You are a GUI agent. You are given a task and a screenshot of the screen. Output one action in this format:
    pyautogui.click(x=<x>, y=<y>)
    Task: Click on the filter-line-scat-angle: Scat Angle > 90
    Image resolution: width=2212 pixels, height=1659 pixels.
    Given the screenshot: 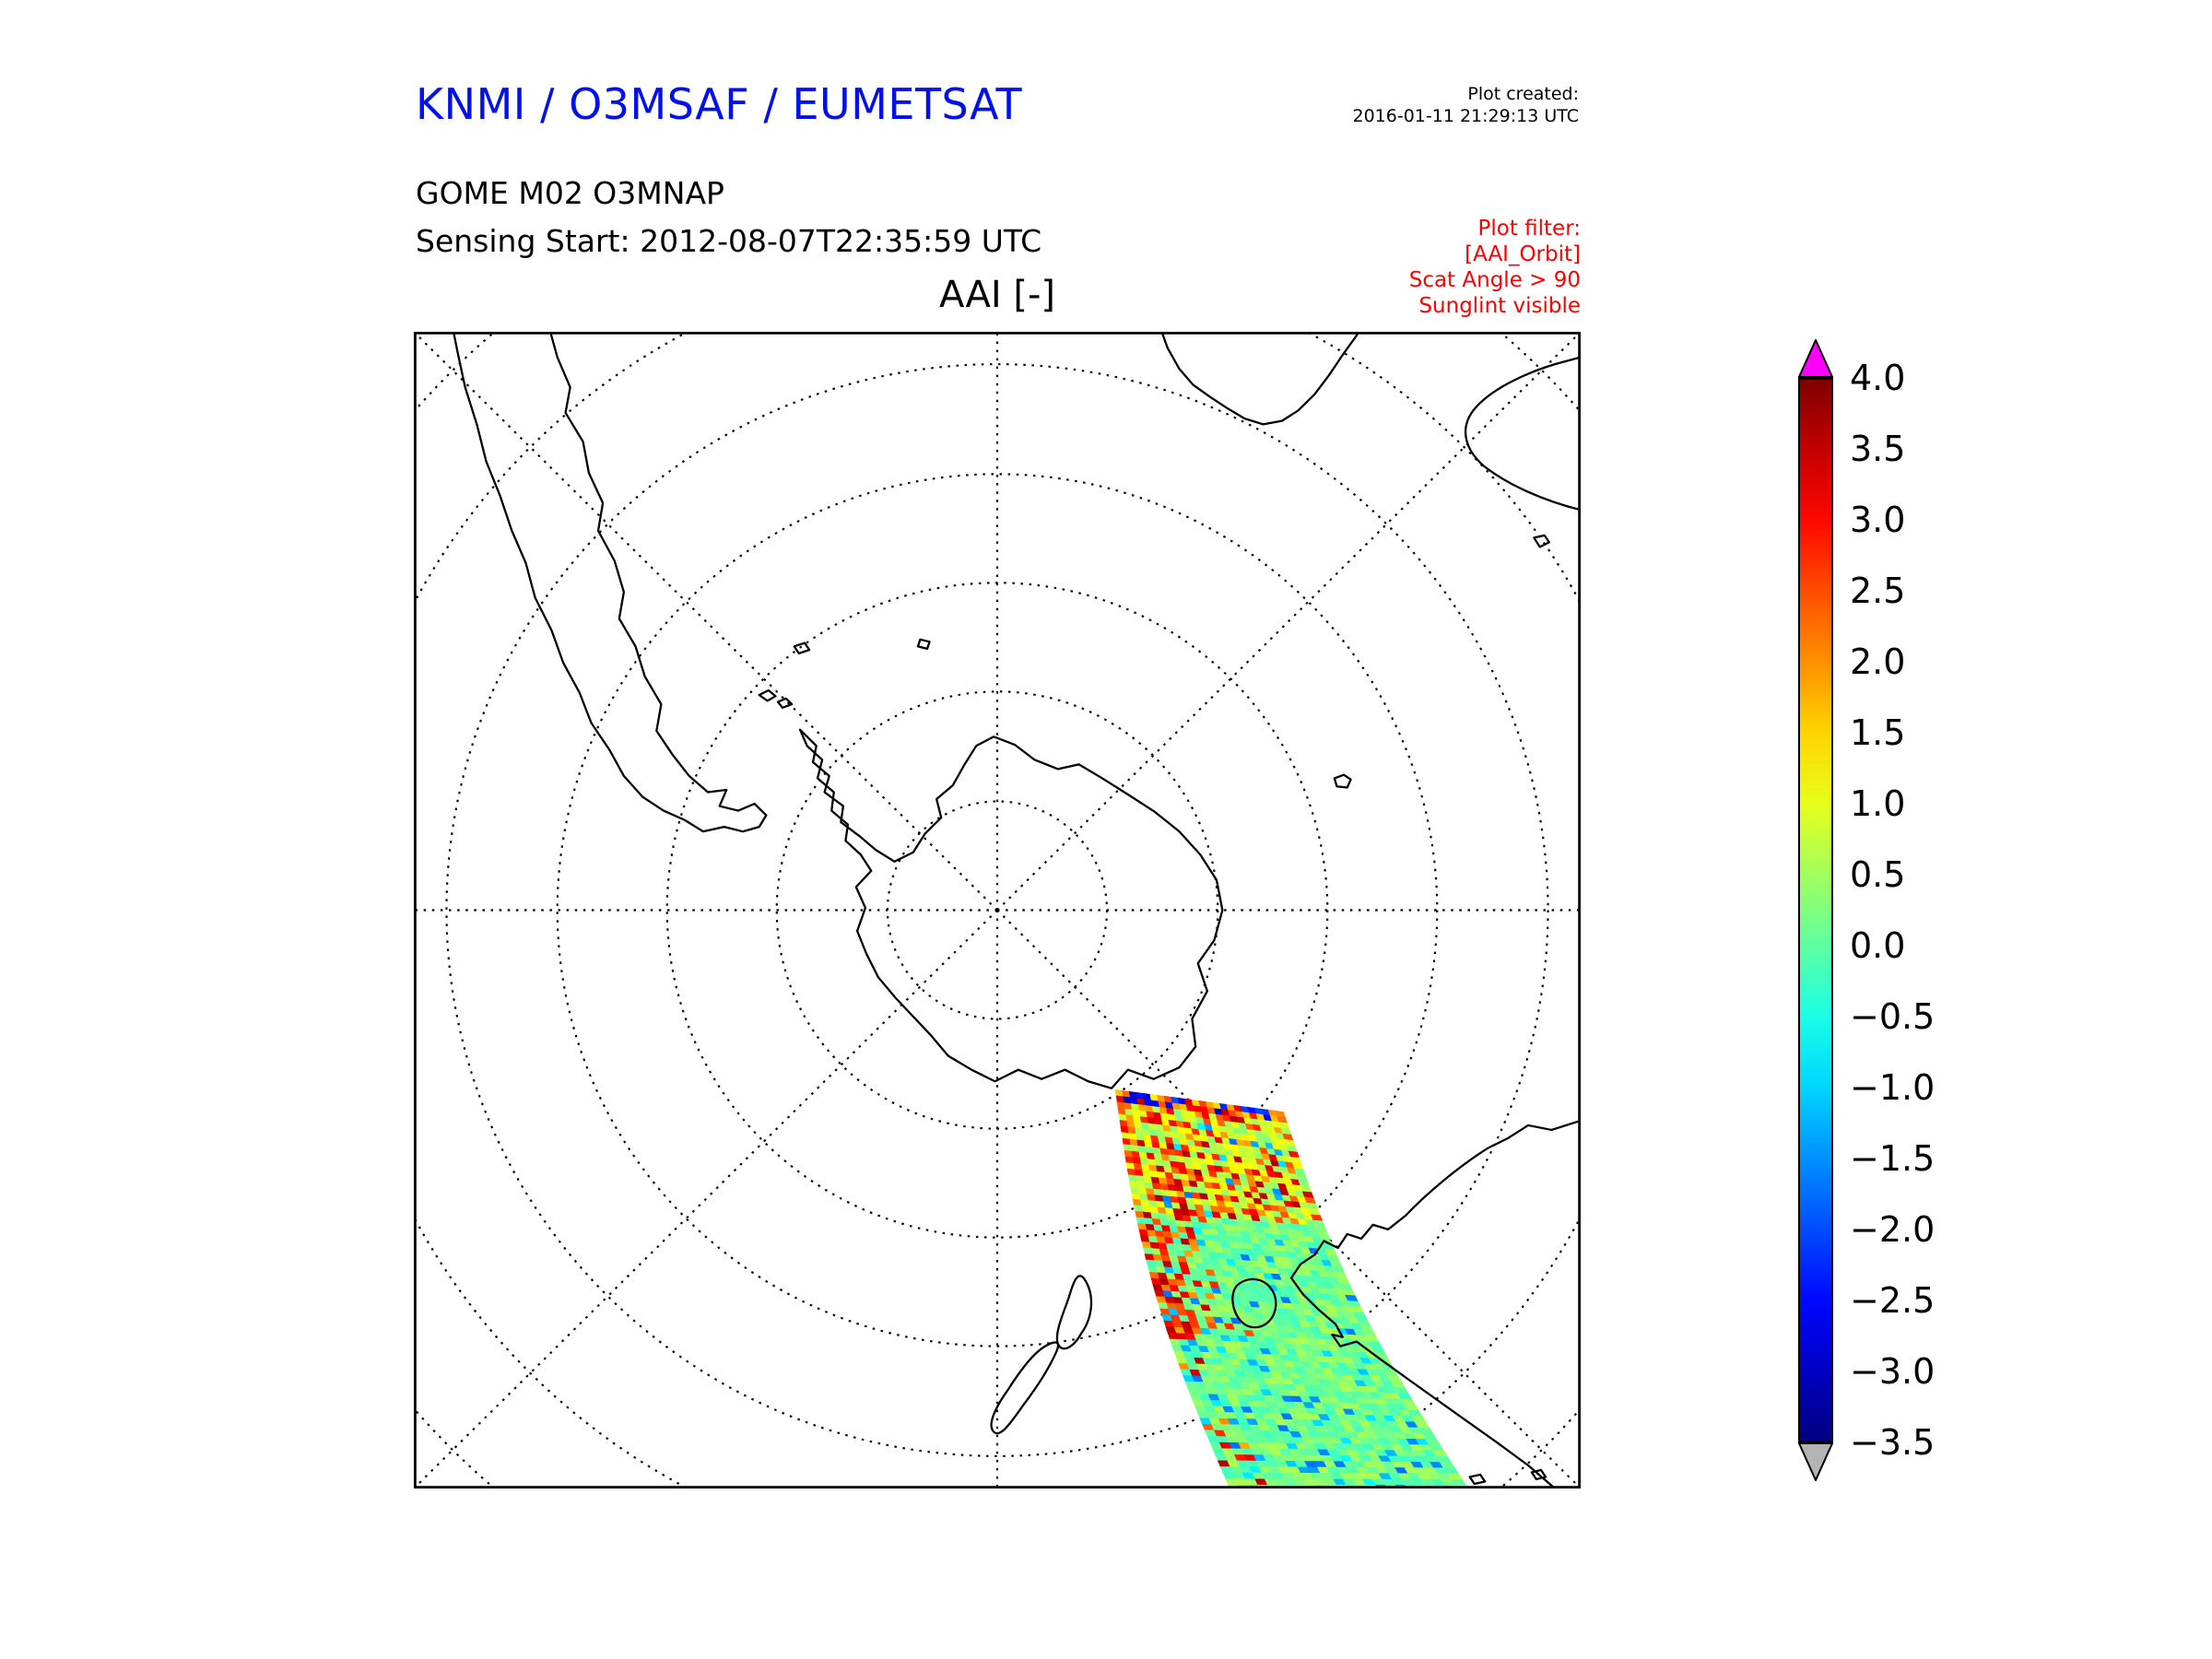 What is the action you would take?
    pyautogui.click(x=1494, y=280)
    